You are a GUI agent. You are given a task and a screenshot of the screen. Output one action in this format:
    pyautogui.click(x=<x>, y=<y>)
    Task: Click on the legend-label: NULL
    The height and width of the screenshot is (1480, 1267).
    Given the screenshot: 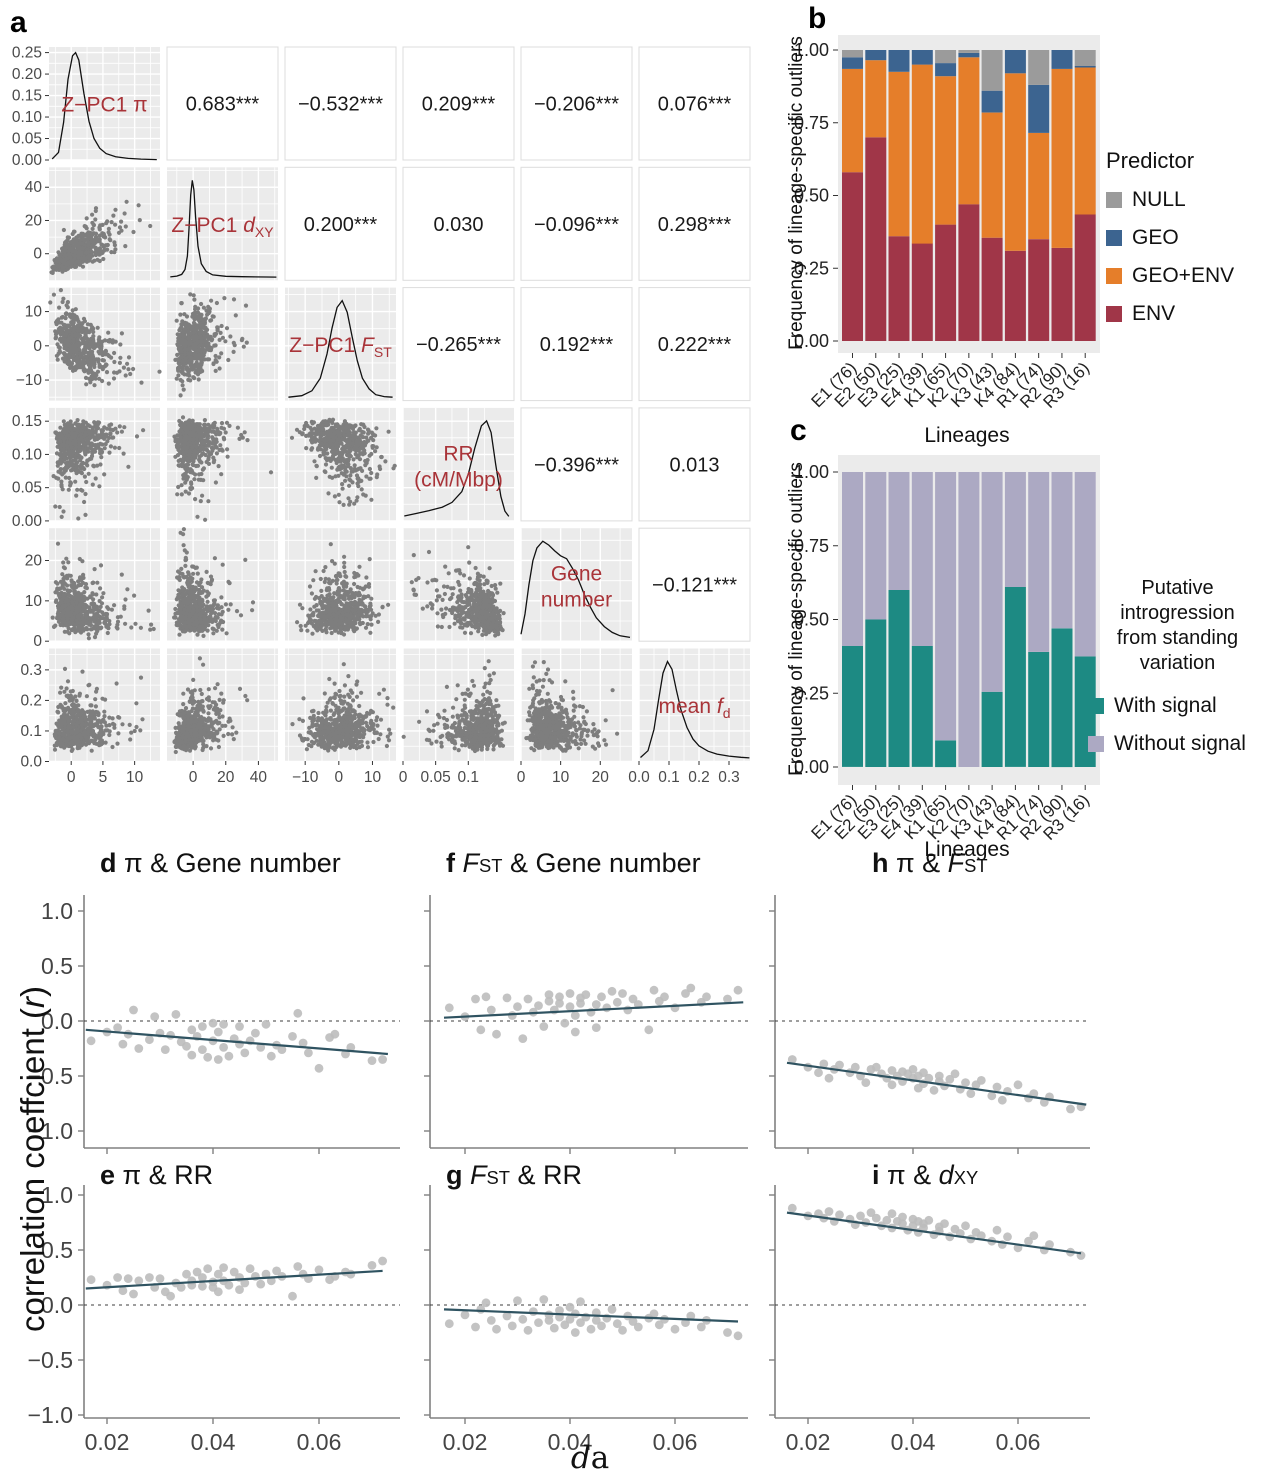 What is the action you would take?
    pyautogui.click(x=1159, y=199)
    